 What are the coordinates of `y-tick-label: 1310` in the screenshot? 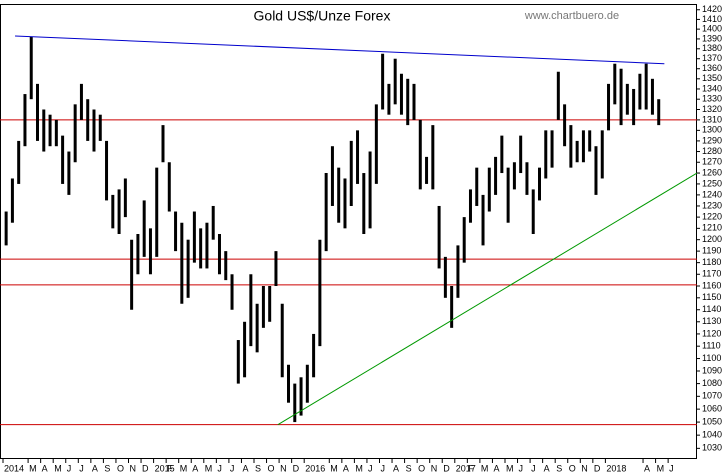 It's located at (712, 119).